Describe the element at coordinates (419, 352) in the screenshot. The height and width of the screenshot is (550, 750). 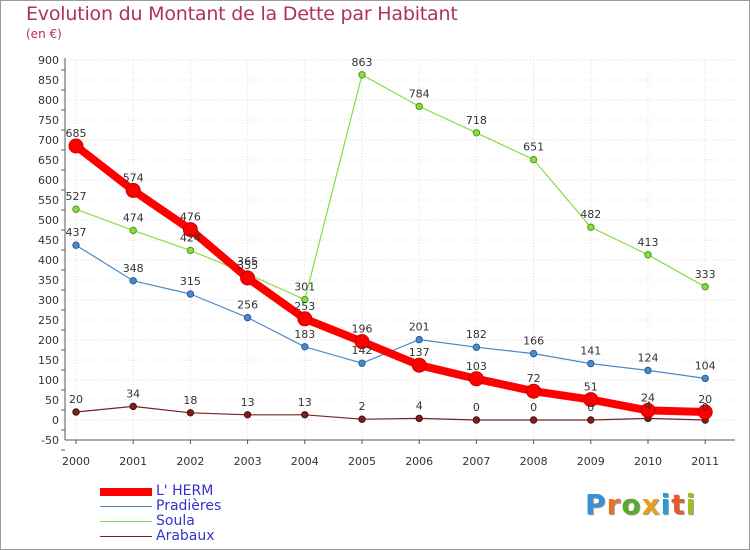
I see `data-label-0: 137` at that location.